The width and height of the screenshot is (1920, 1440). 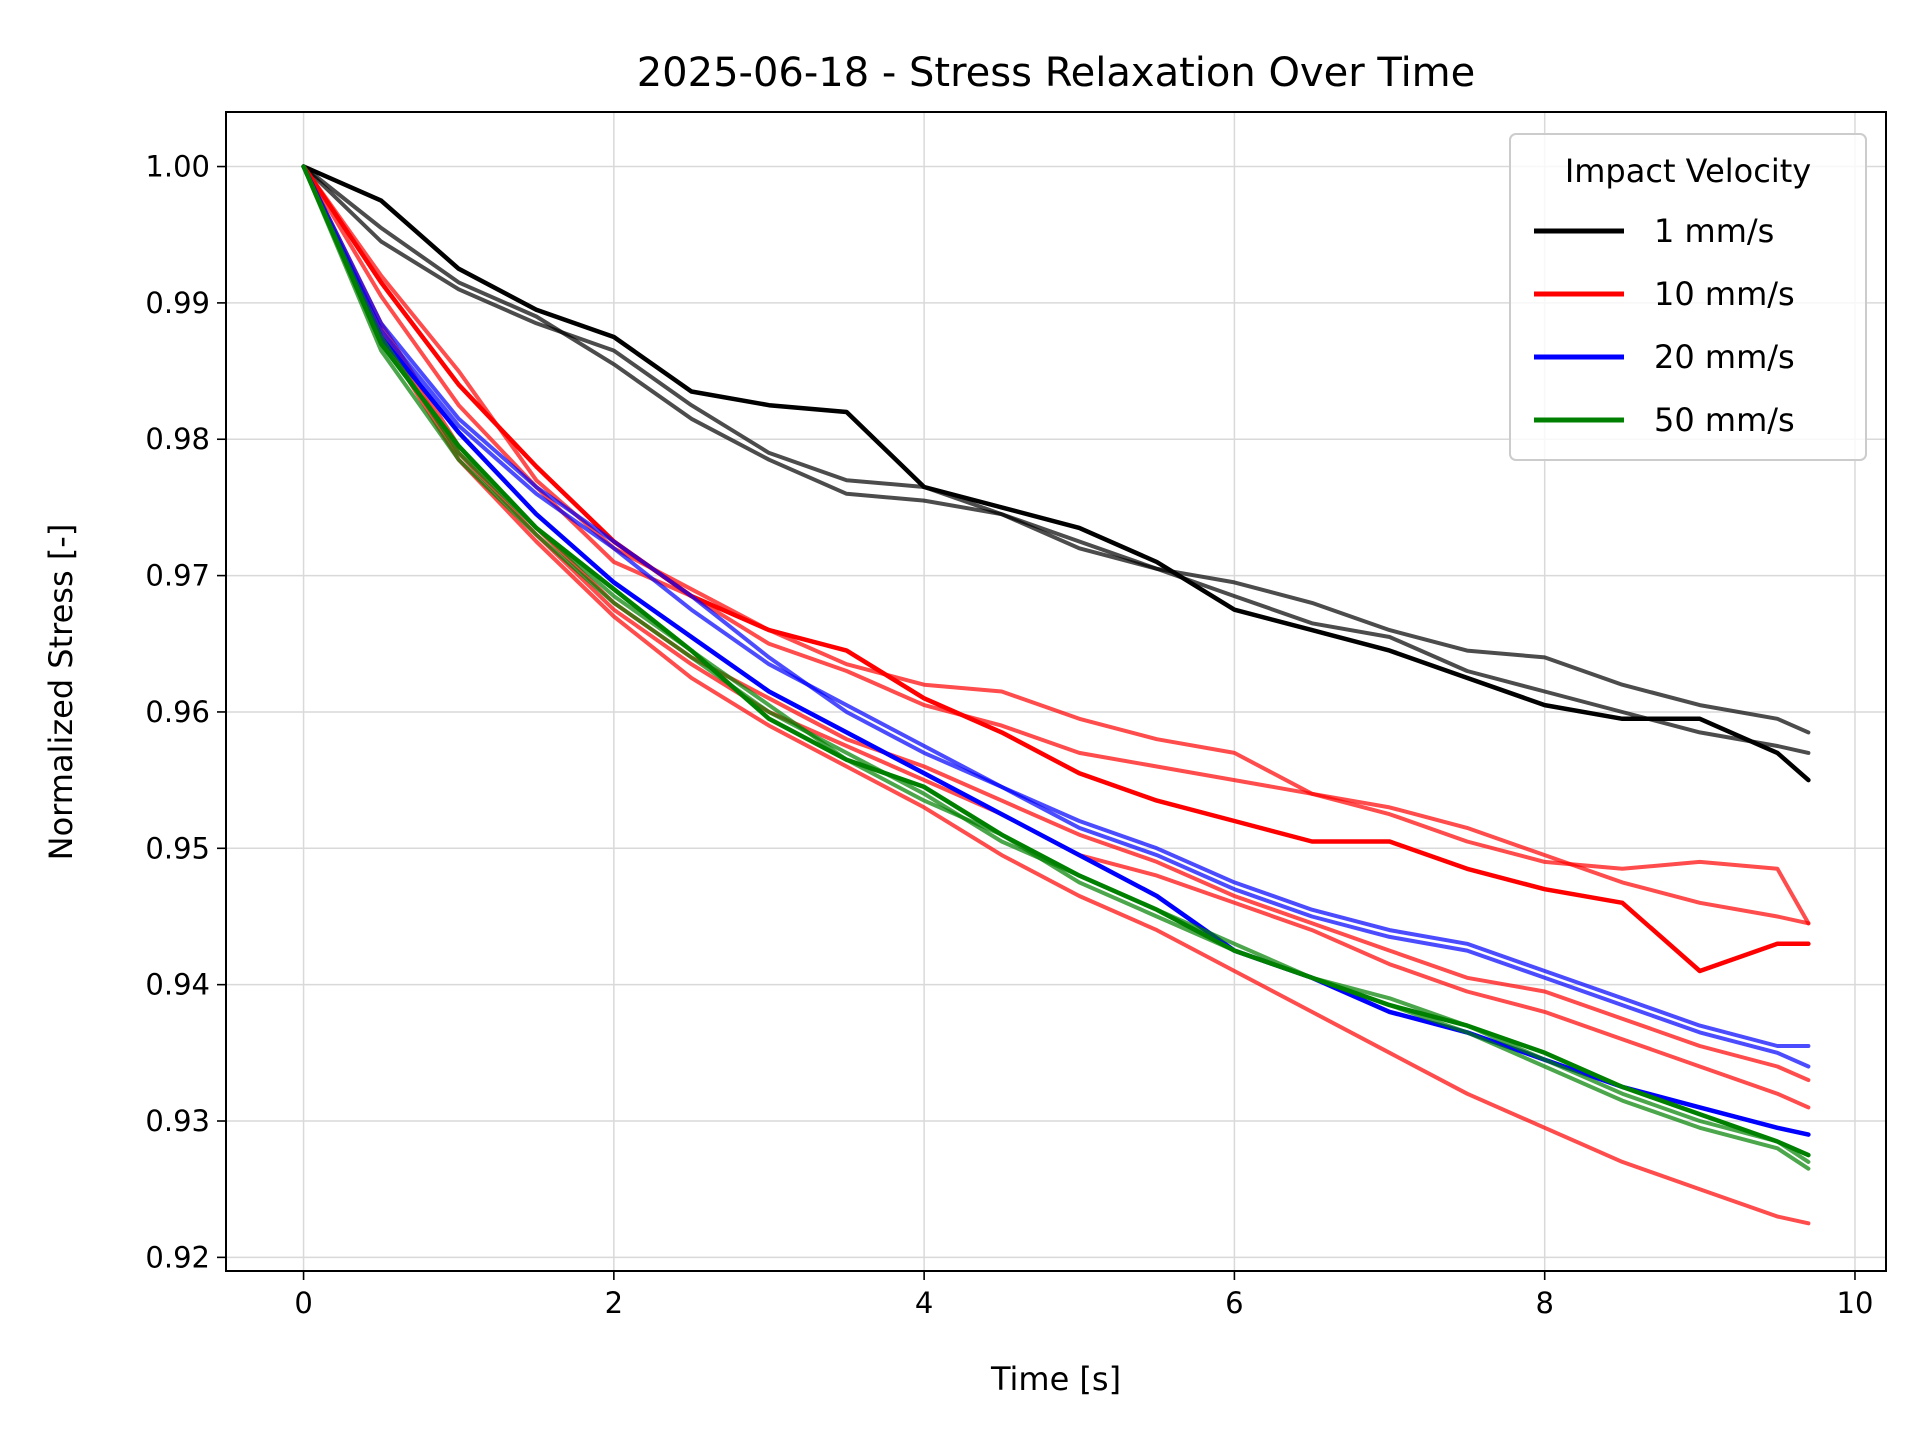 What do you see at coordinates (1056, 73) in the screenshot?
I see `chart-title: 2025-06-18 - Stress Relaxation Over Time` at bounding box center [1056, 73].